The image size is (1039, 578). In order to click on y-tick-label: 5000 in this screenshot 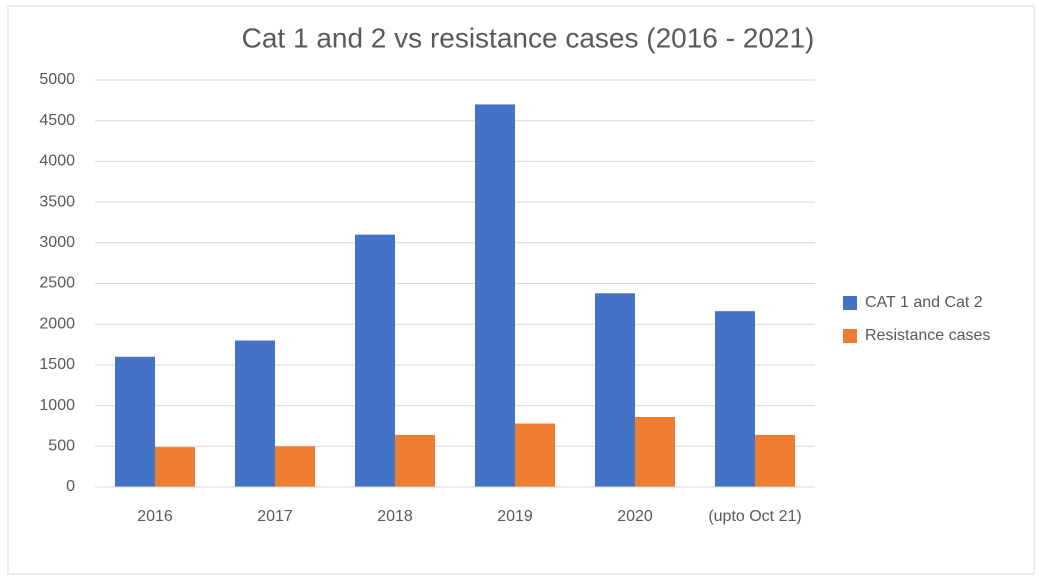, I will do `click(57, 79)`.